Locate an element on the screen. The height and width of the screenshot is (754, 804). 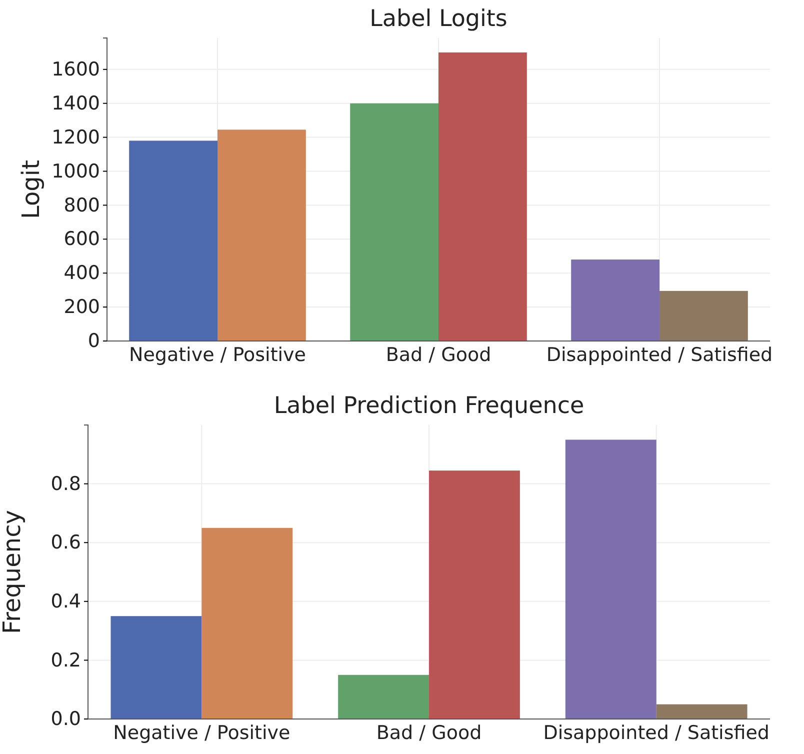
y-tick-label: 0.6 is located at coordinates (65, 543).